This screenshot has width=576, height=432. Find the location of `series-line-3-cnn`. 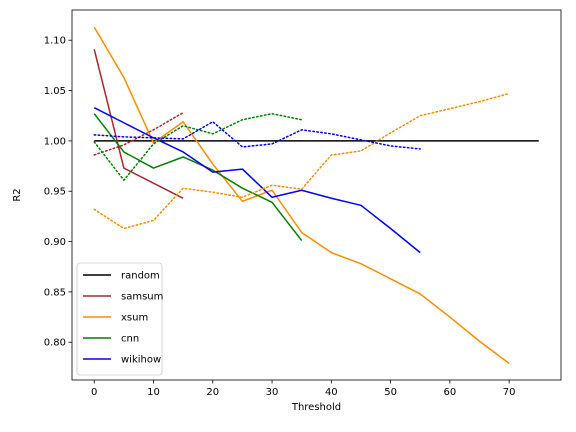

series-line-3-cnn is located at coordinates (198, 177).